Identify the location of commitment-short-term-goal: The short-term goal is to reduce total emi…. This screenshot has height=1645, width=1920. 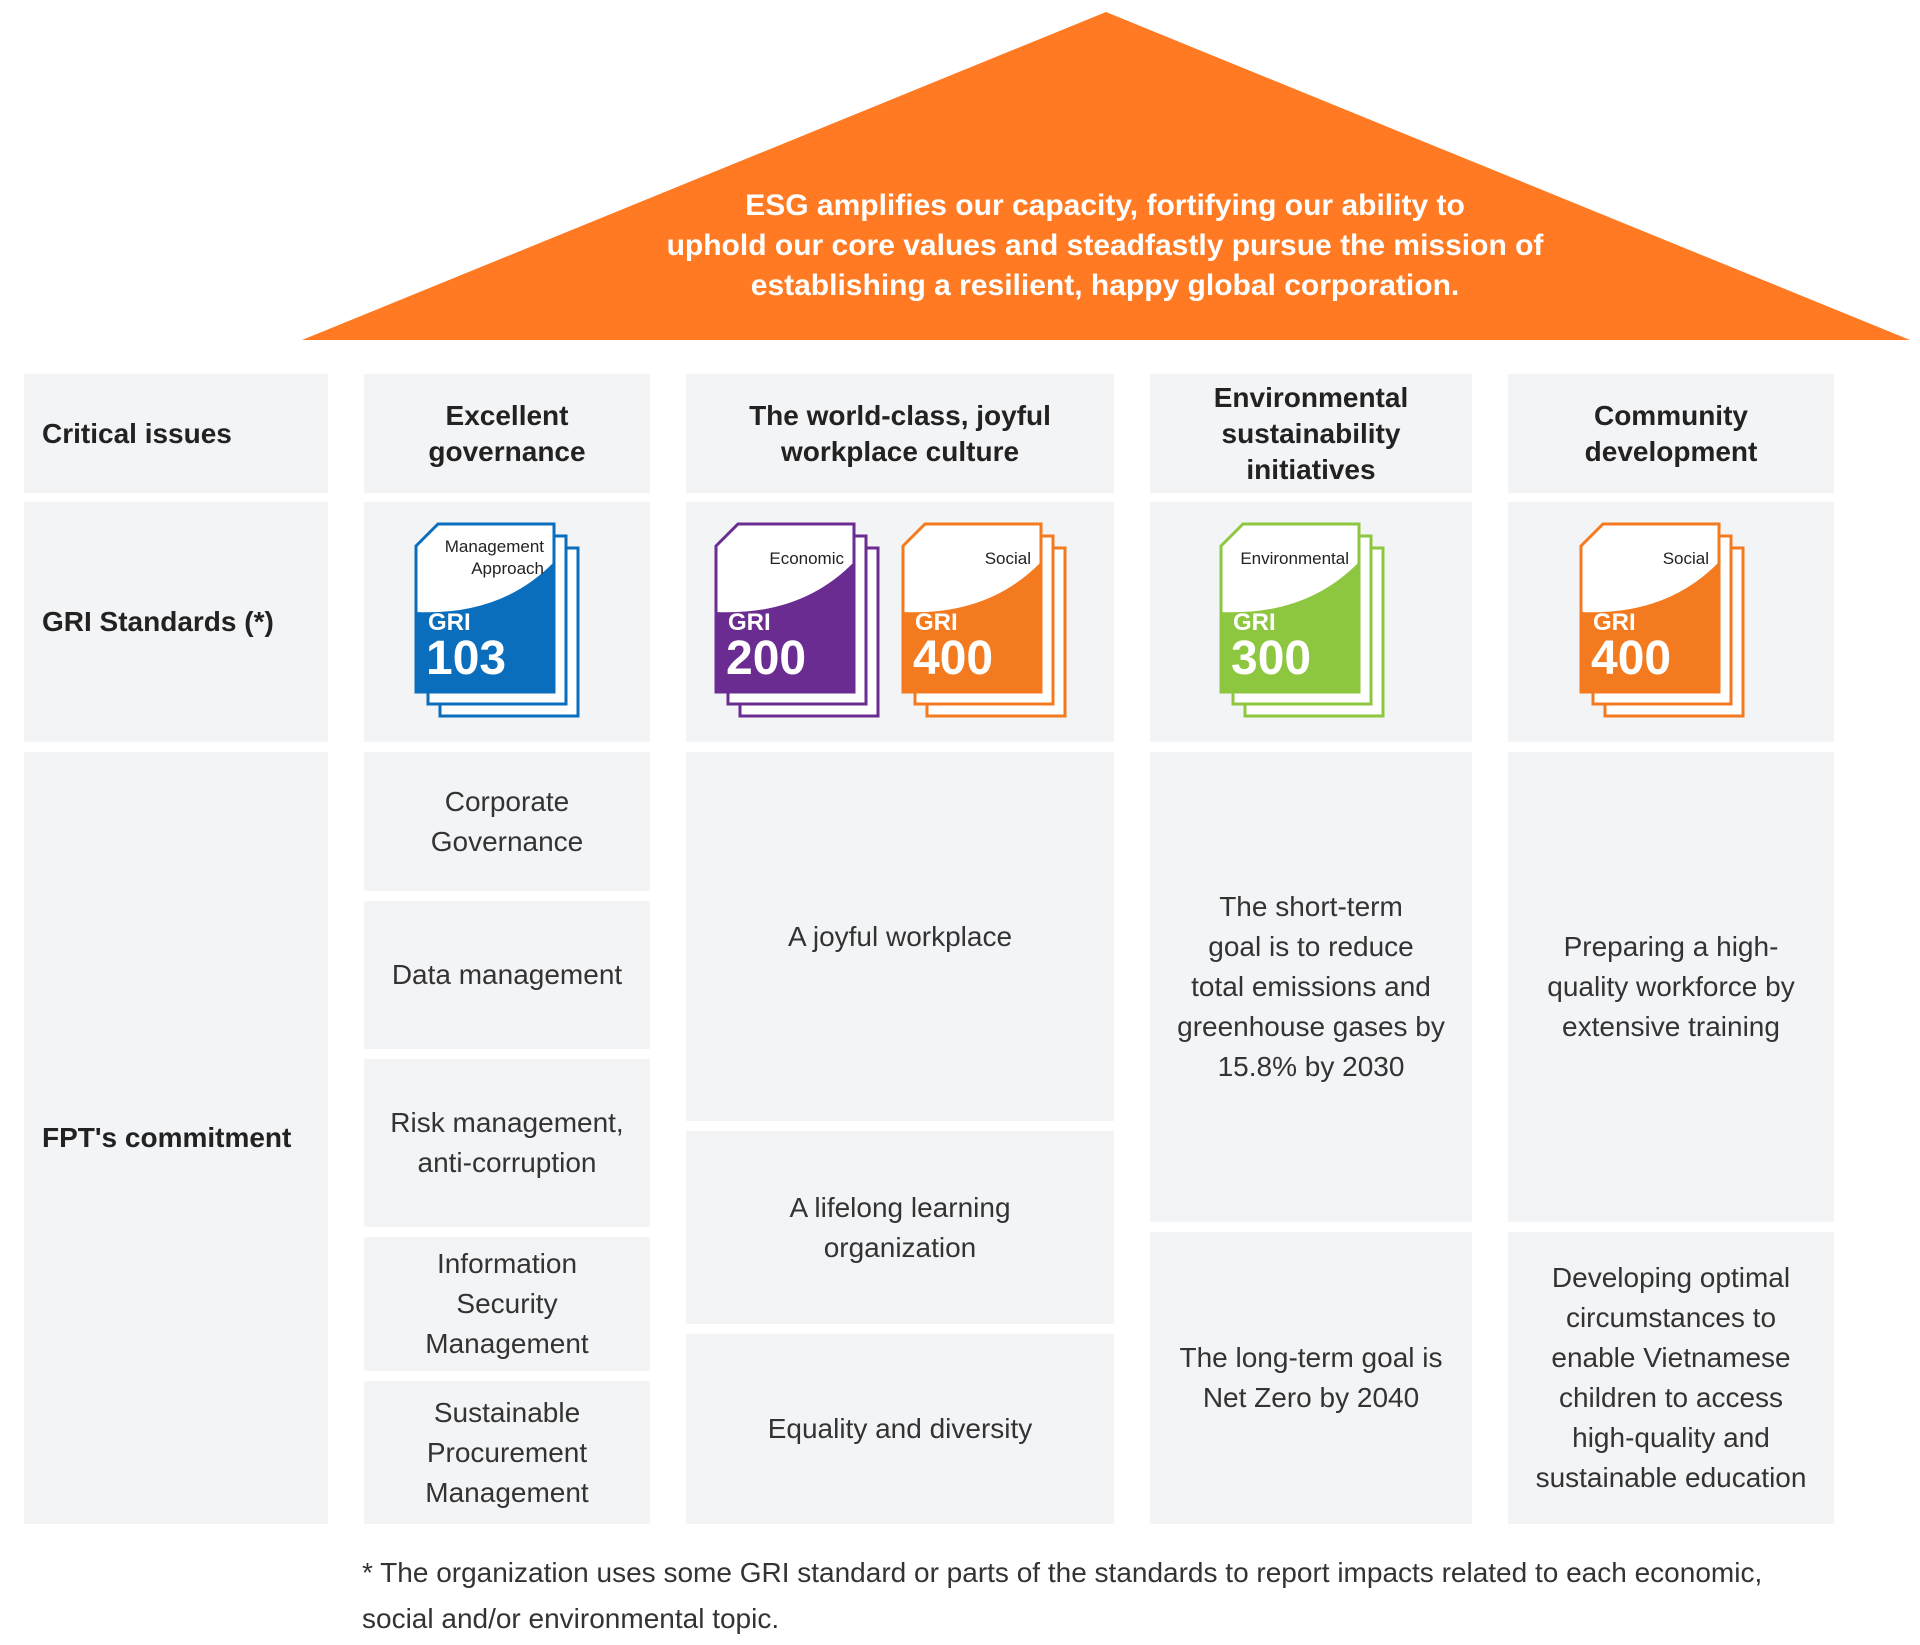
(1311, 987).